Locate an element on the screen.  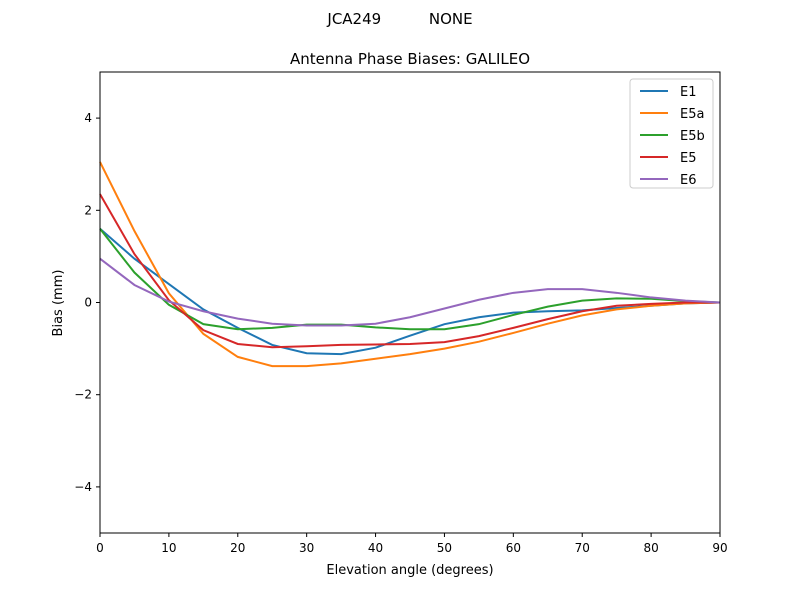
x-tick-label: 40 is located at coordinates (375, 548).